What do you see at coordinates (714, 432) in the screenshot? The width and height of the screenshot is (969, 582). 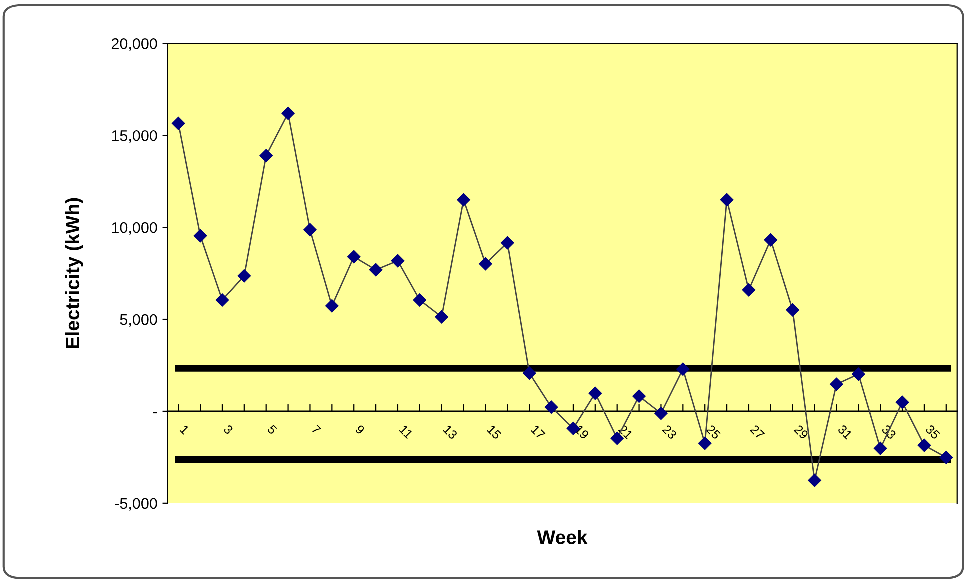 I see `x-tick-label: 25` at bounding box center [714, 432].